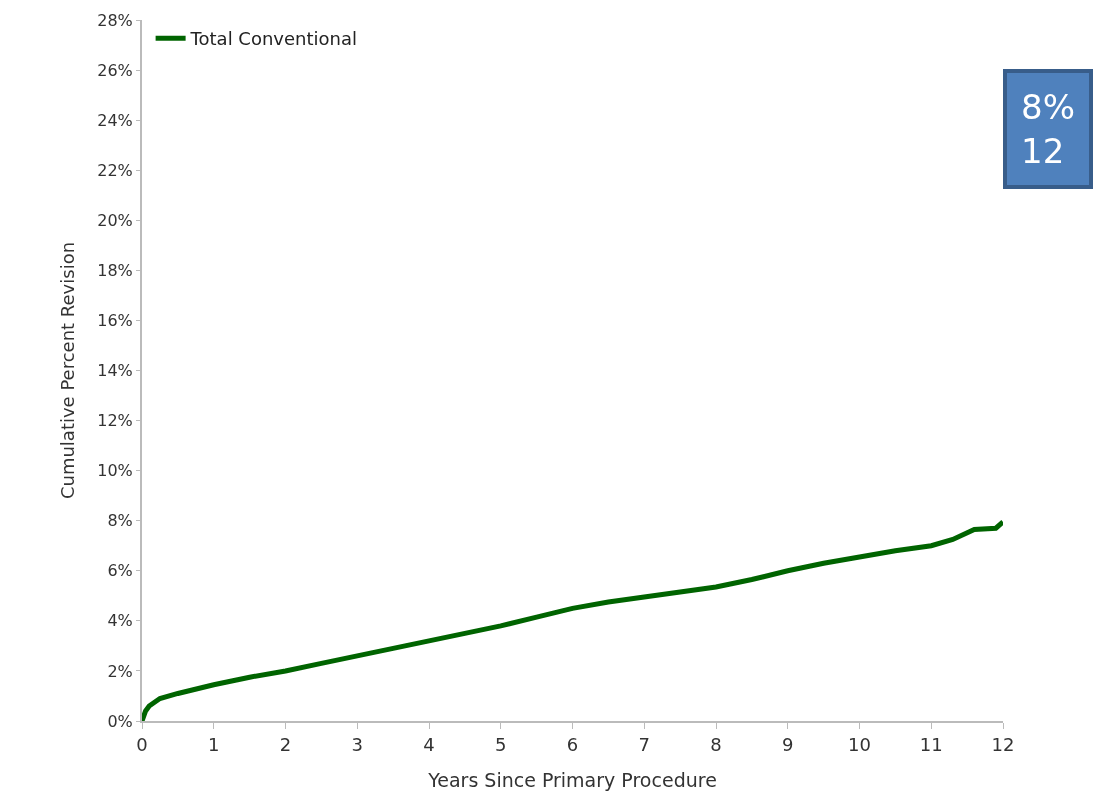  What do you see at coordinates (1003, 744) in the screenshot?
I see `x-tick-label: 12` at bounding box center [1003, 744].